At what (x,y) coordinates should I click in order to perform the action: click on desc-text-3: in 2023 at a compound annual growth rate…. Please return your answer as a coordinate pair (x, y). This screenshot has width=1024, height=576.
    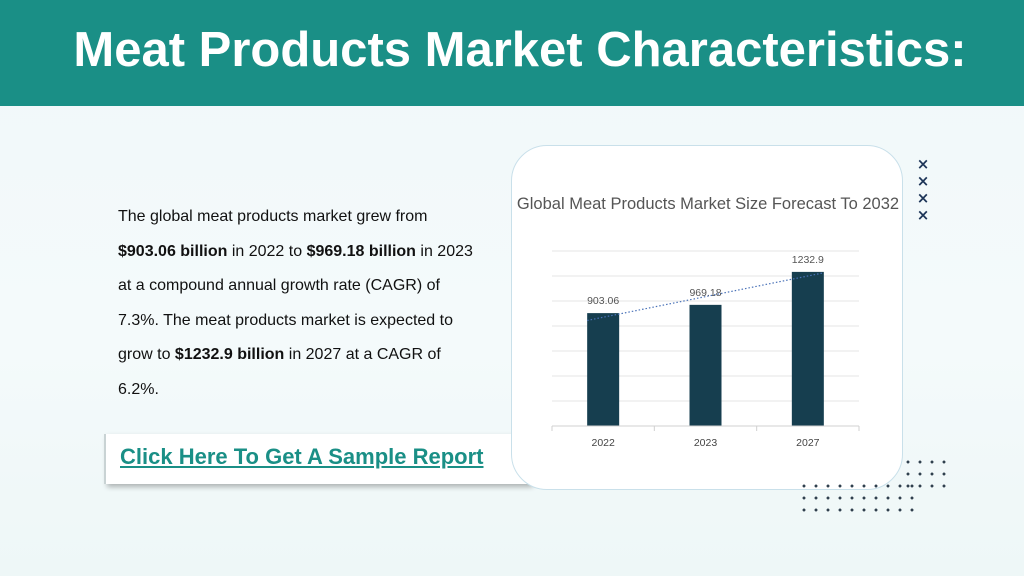
    Looking at the image, I should click on (295, 303).